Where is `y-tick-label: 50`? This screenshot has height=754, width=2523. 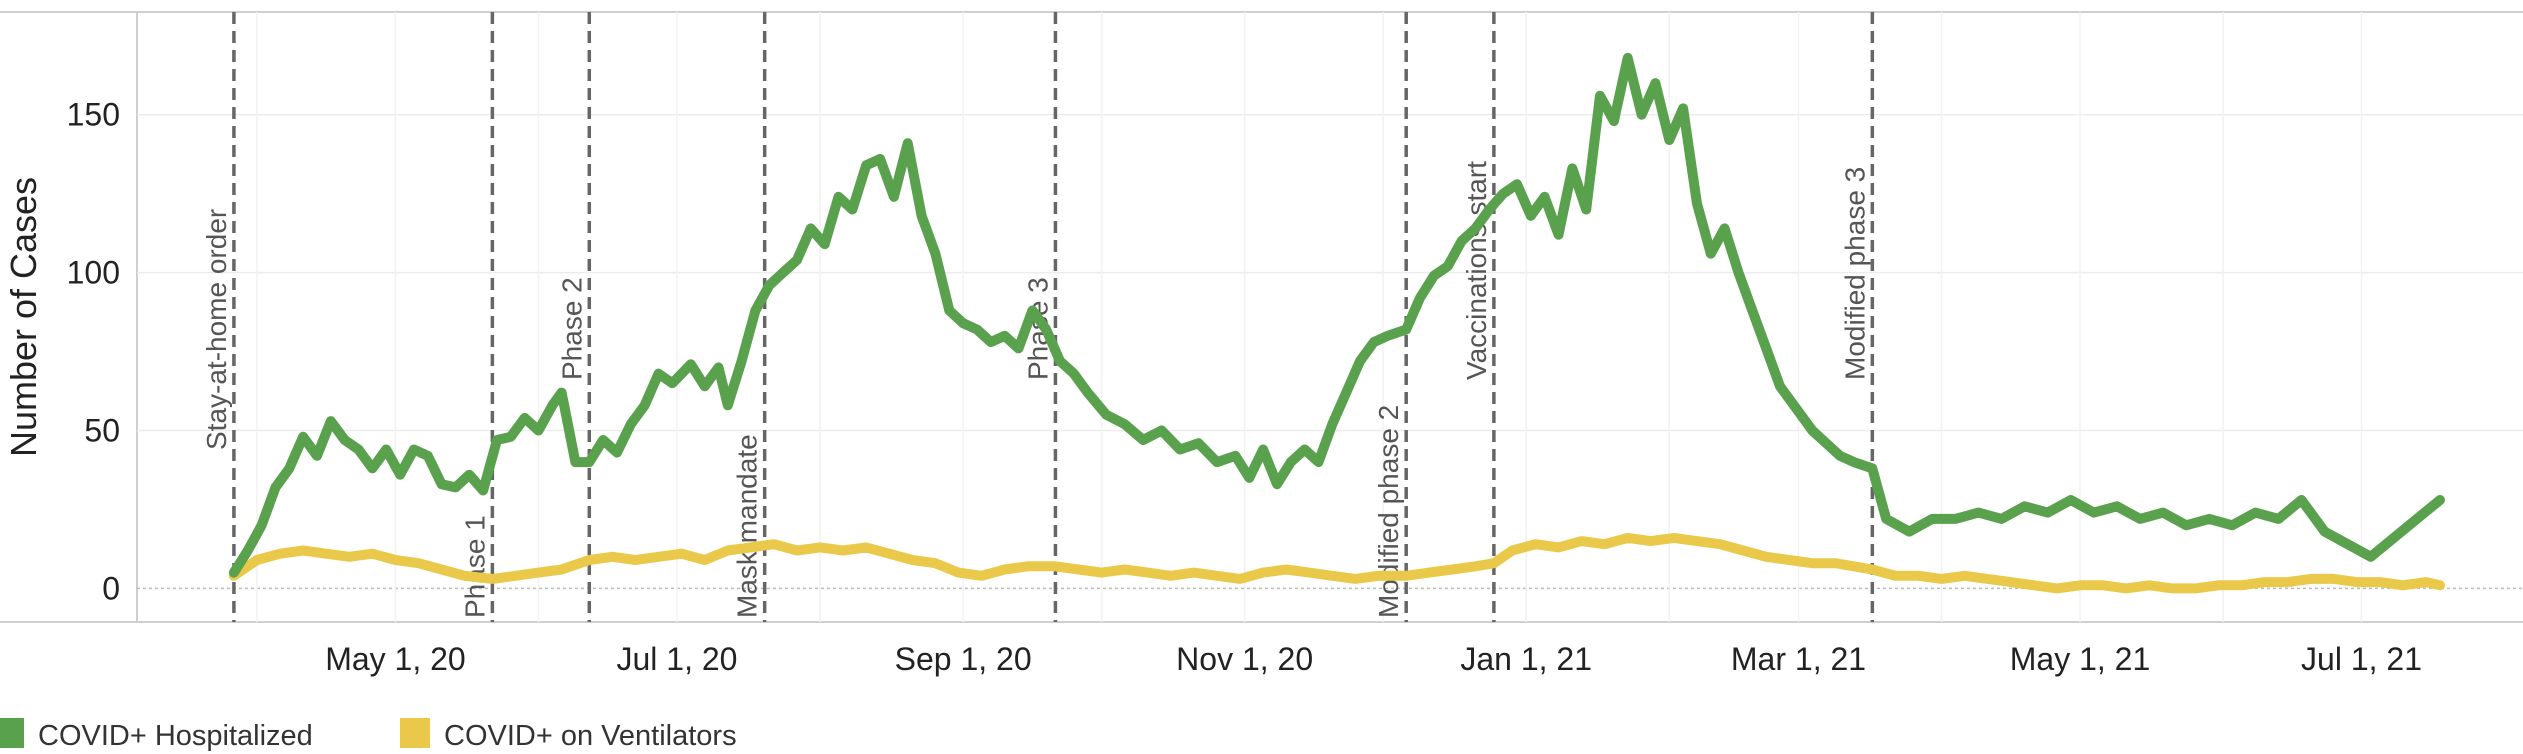 y-tick-label: 50 is located at coordinates (102, 431).